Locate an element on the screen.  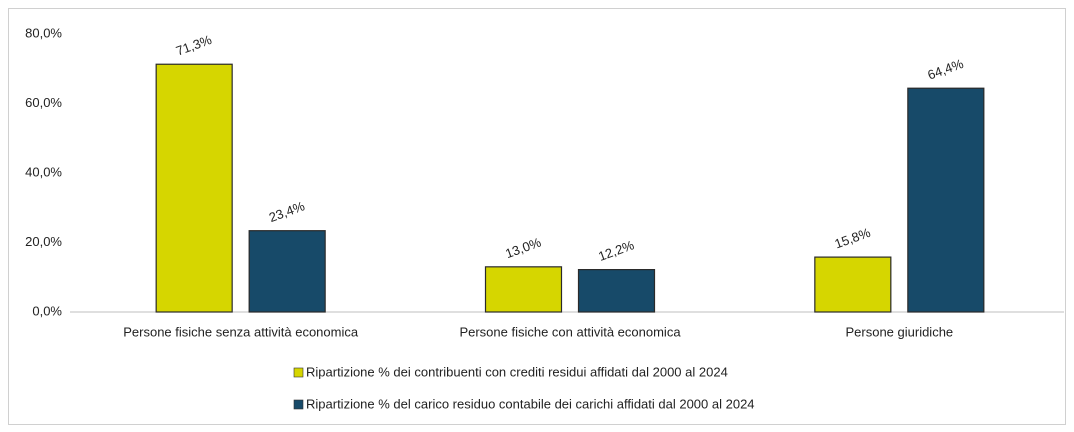
y-tick-label: 60,0% is located at coordinates (43, 102).